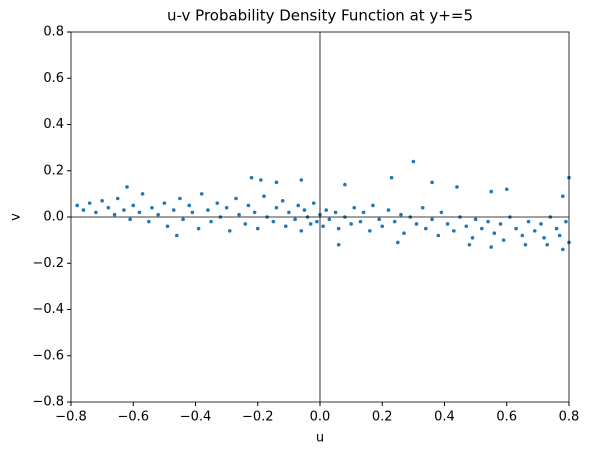  Describe the element at coordinates (133, 417) in the screenshot. I see `x-tick-label: −0.6` at that location.